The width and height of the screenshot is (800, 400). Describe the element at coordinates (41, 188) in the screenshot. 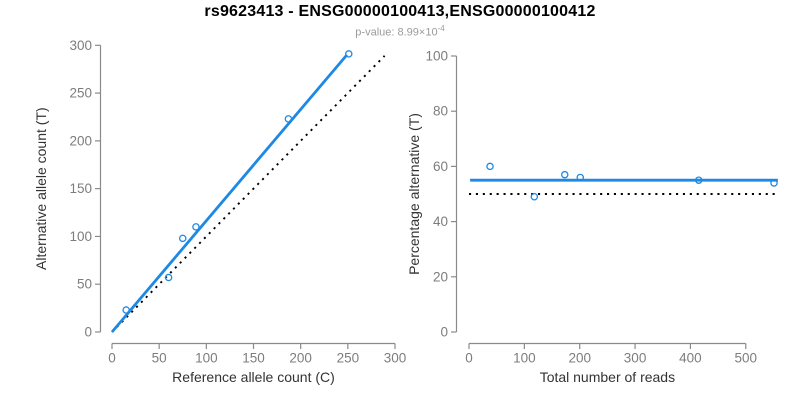

I see `y-axis-label: Alternative allele count (T)` at that location.